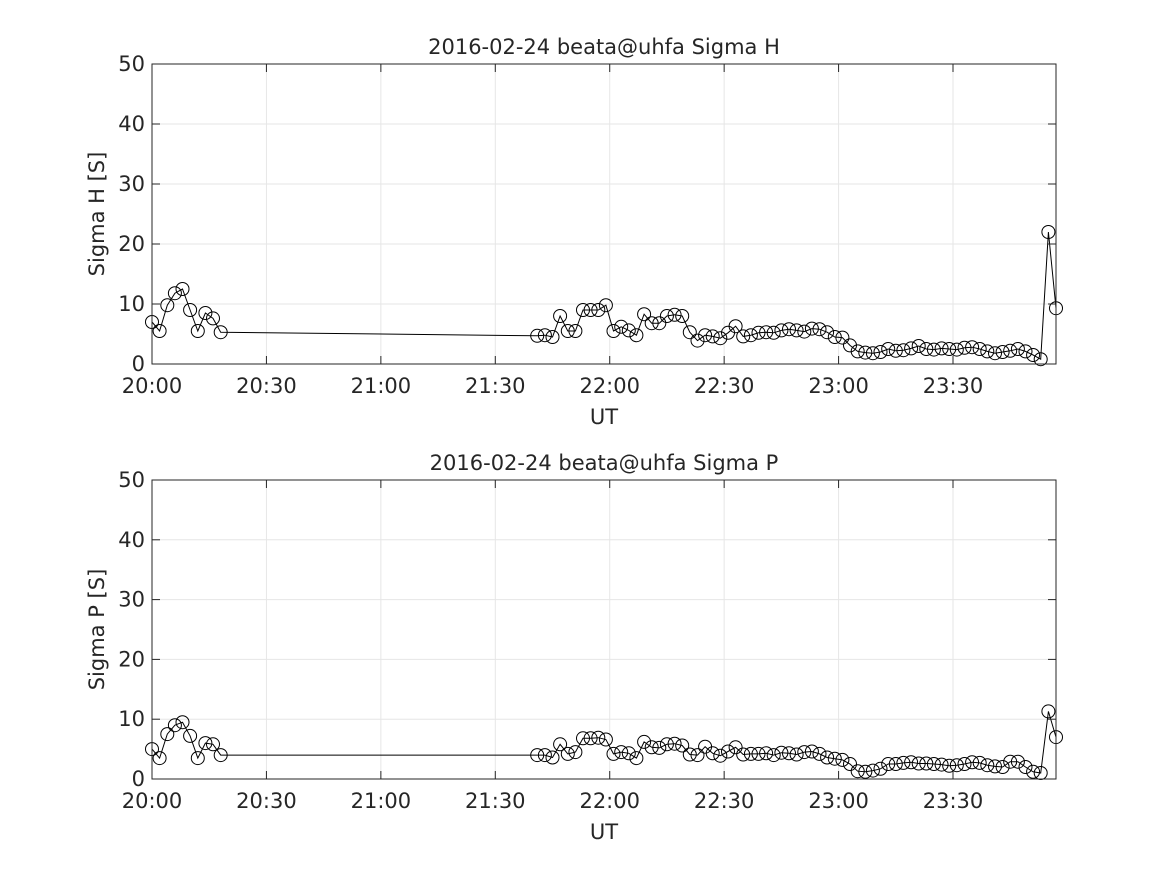 The height and width of the screenshot is (875, 1167). What do you see at coordinates (131, 184) in the screenshot?
I see `y-tick-label: 30` at bounding box center [131, 184].